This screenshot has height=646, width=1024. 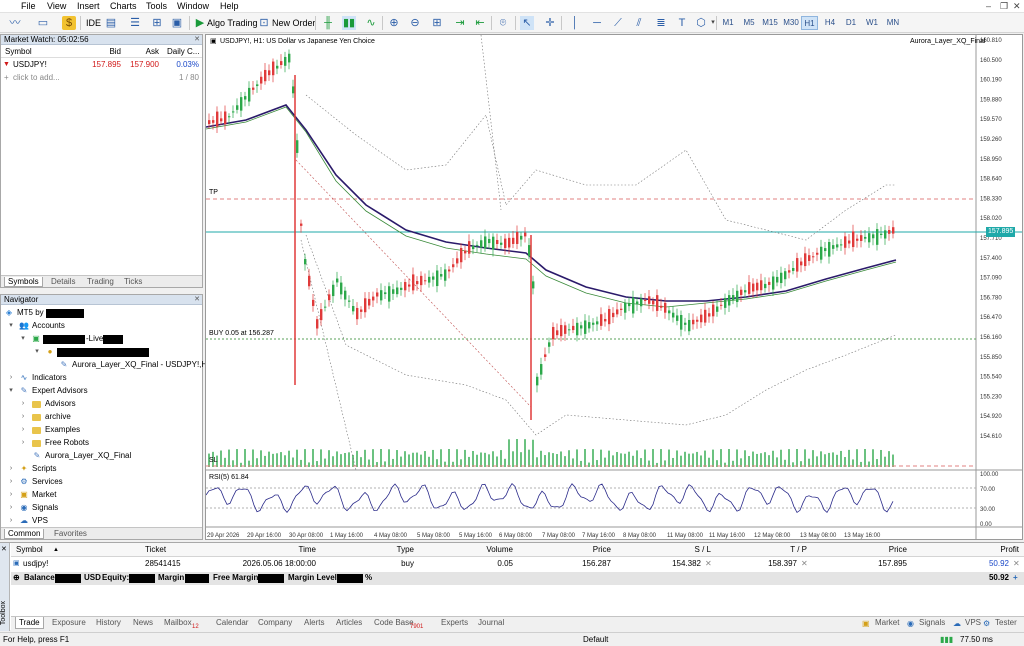 What do you see at coordinates (197, 299) in the screenshot?
I see `close-navigator-icon: ✕` at bounding box center [197, 299].